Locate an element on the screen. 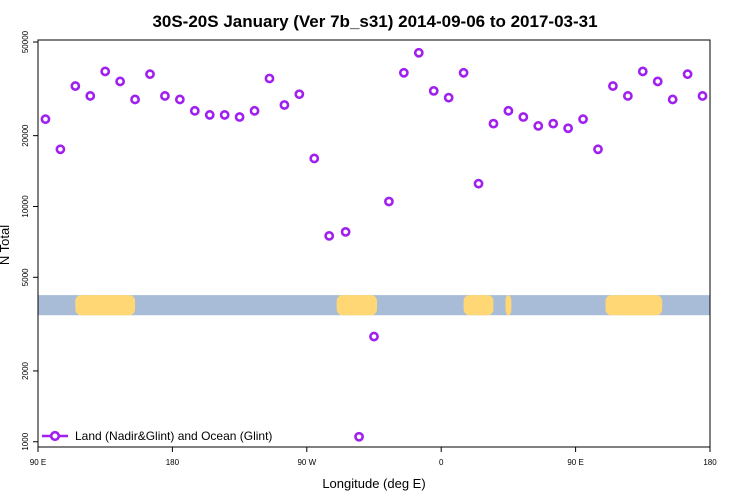 Image resolution: width=750 pixels, height=500 pixels. y-tick-label: 1000 is located at coordinates (25, 441).